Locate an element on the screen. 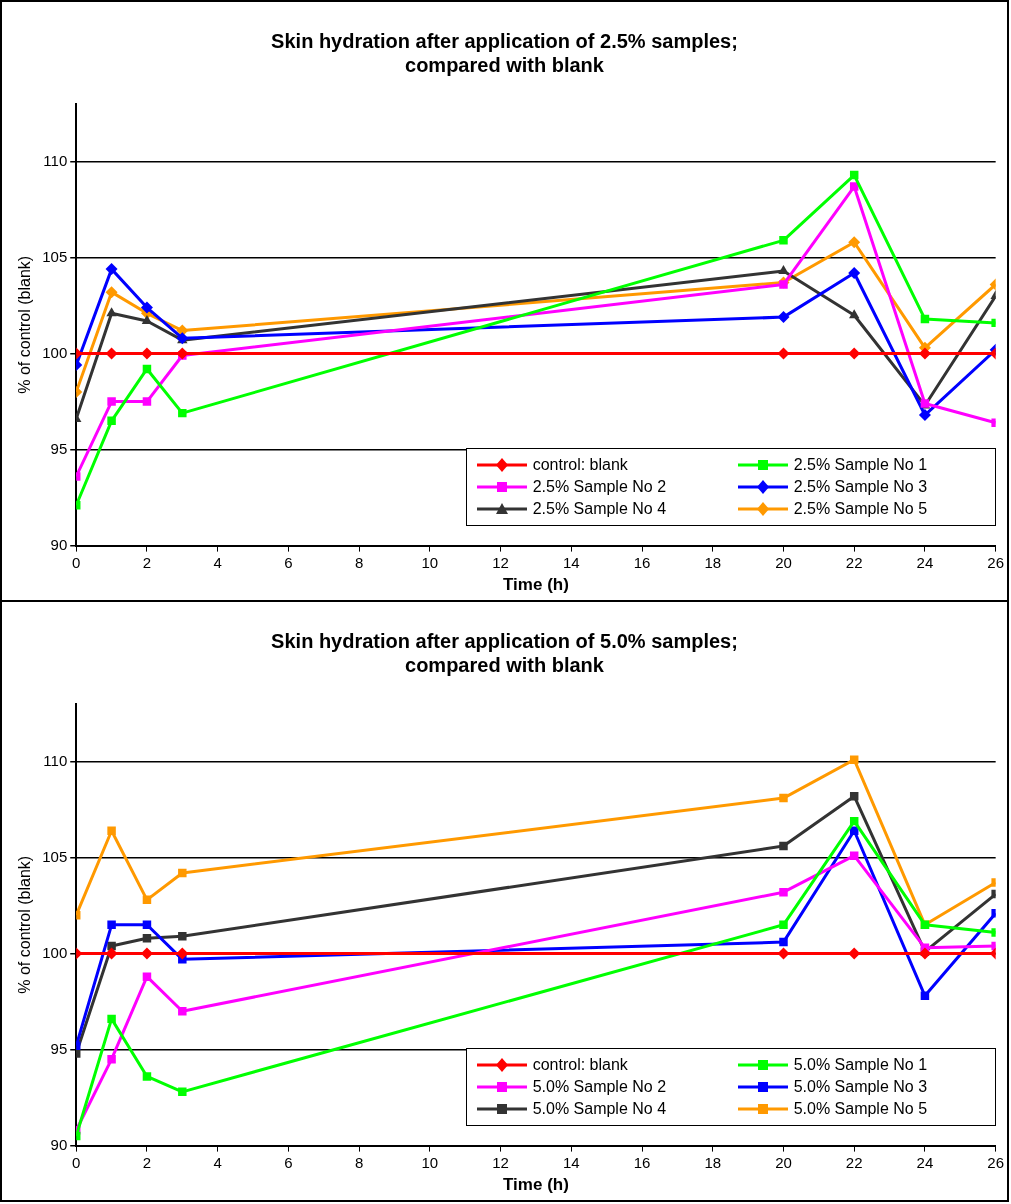 This screenshot has width=1011, height=1204. legend-label: 5.0% Sample No 4 is located at coordinates (599, 1108).